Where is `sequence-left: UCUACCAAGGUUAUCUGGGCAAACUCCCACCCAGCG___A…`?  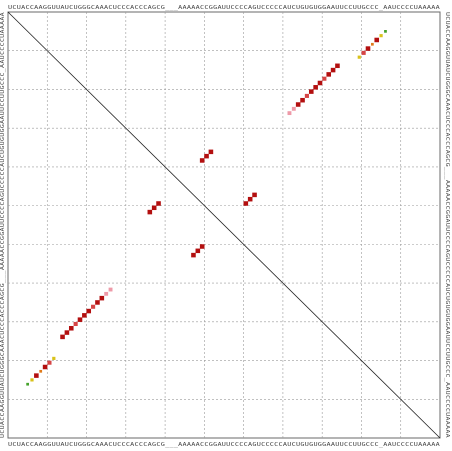 sequence-left: UCUACCAAGGUUAUCUGGGCAAACUCCCACCCAGCG___A… is located at coordinates (3, 224).